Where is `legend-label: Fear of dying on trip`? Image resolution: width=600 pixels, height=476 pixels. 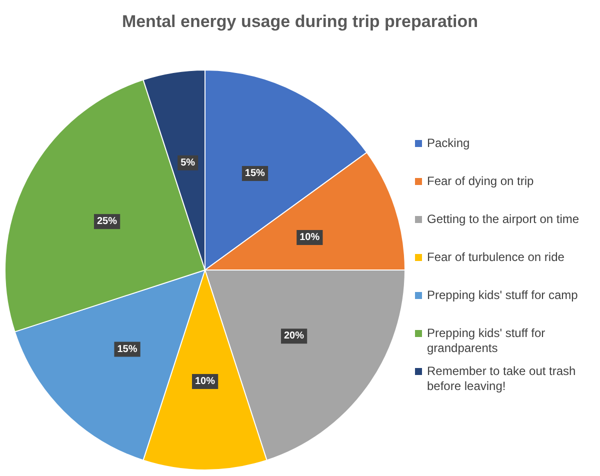 legend-label: Fear of dying on trip is located at coordinates (480, 181).